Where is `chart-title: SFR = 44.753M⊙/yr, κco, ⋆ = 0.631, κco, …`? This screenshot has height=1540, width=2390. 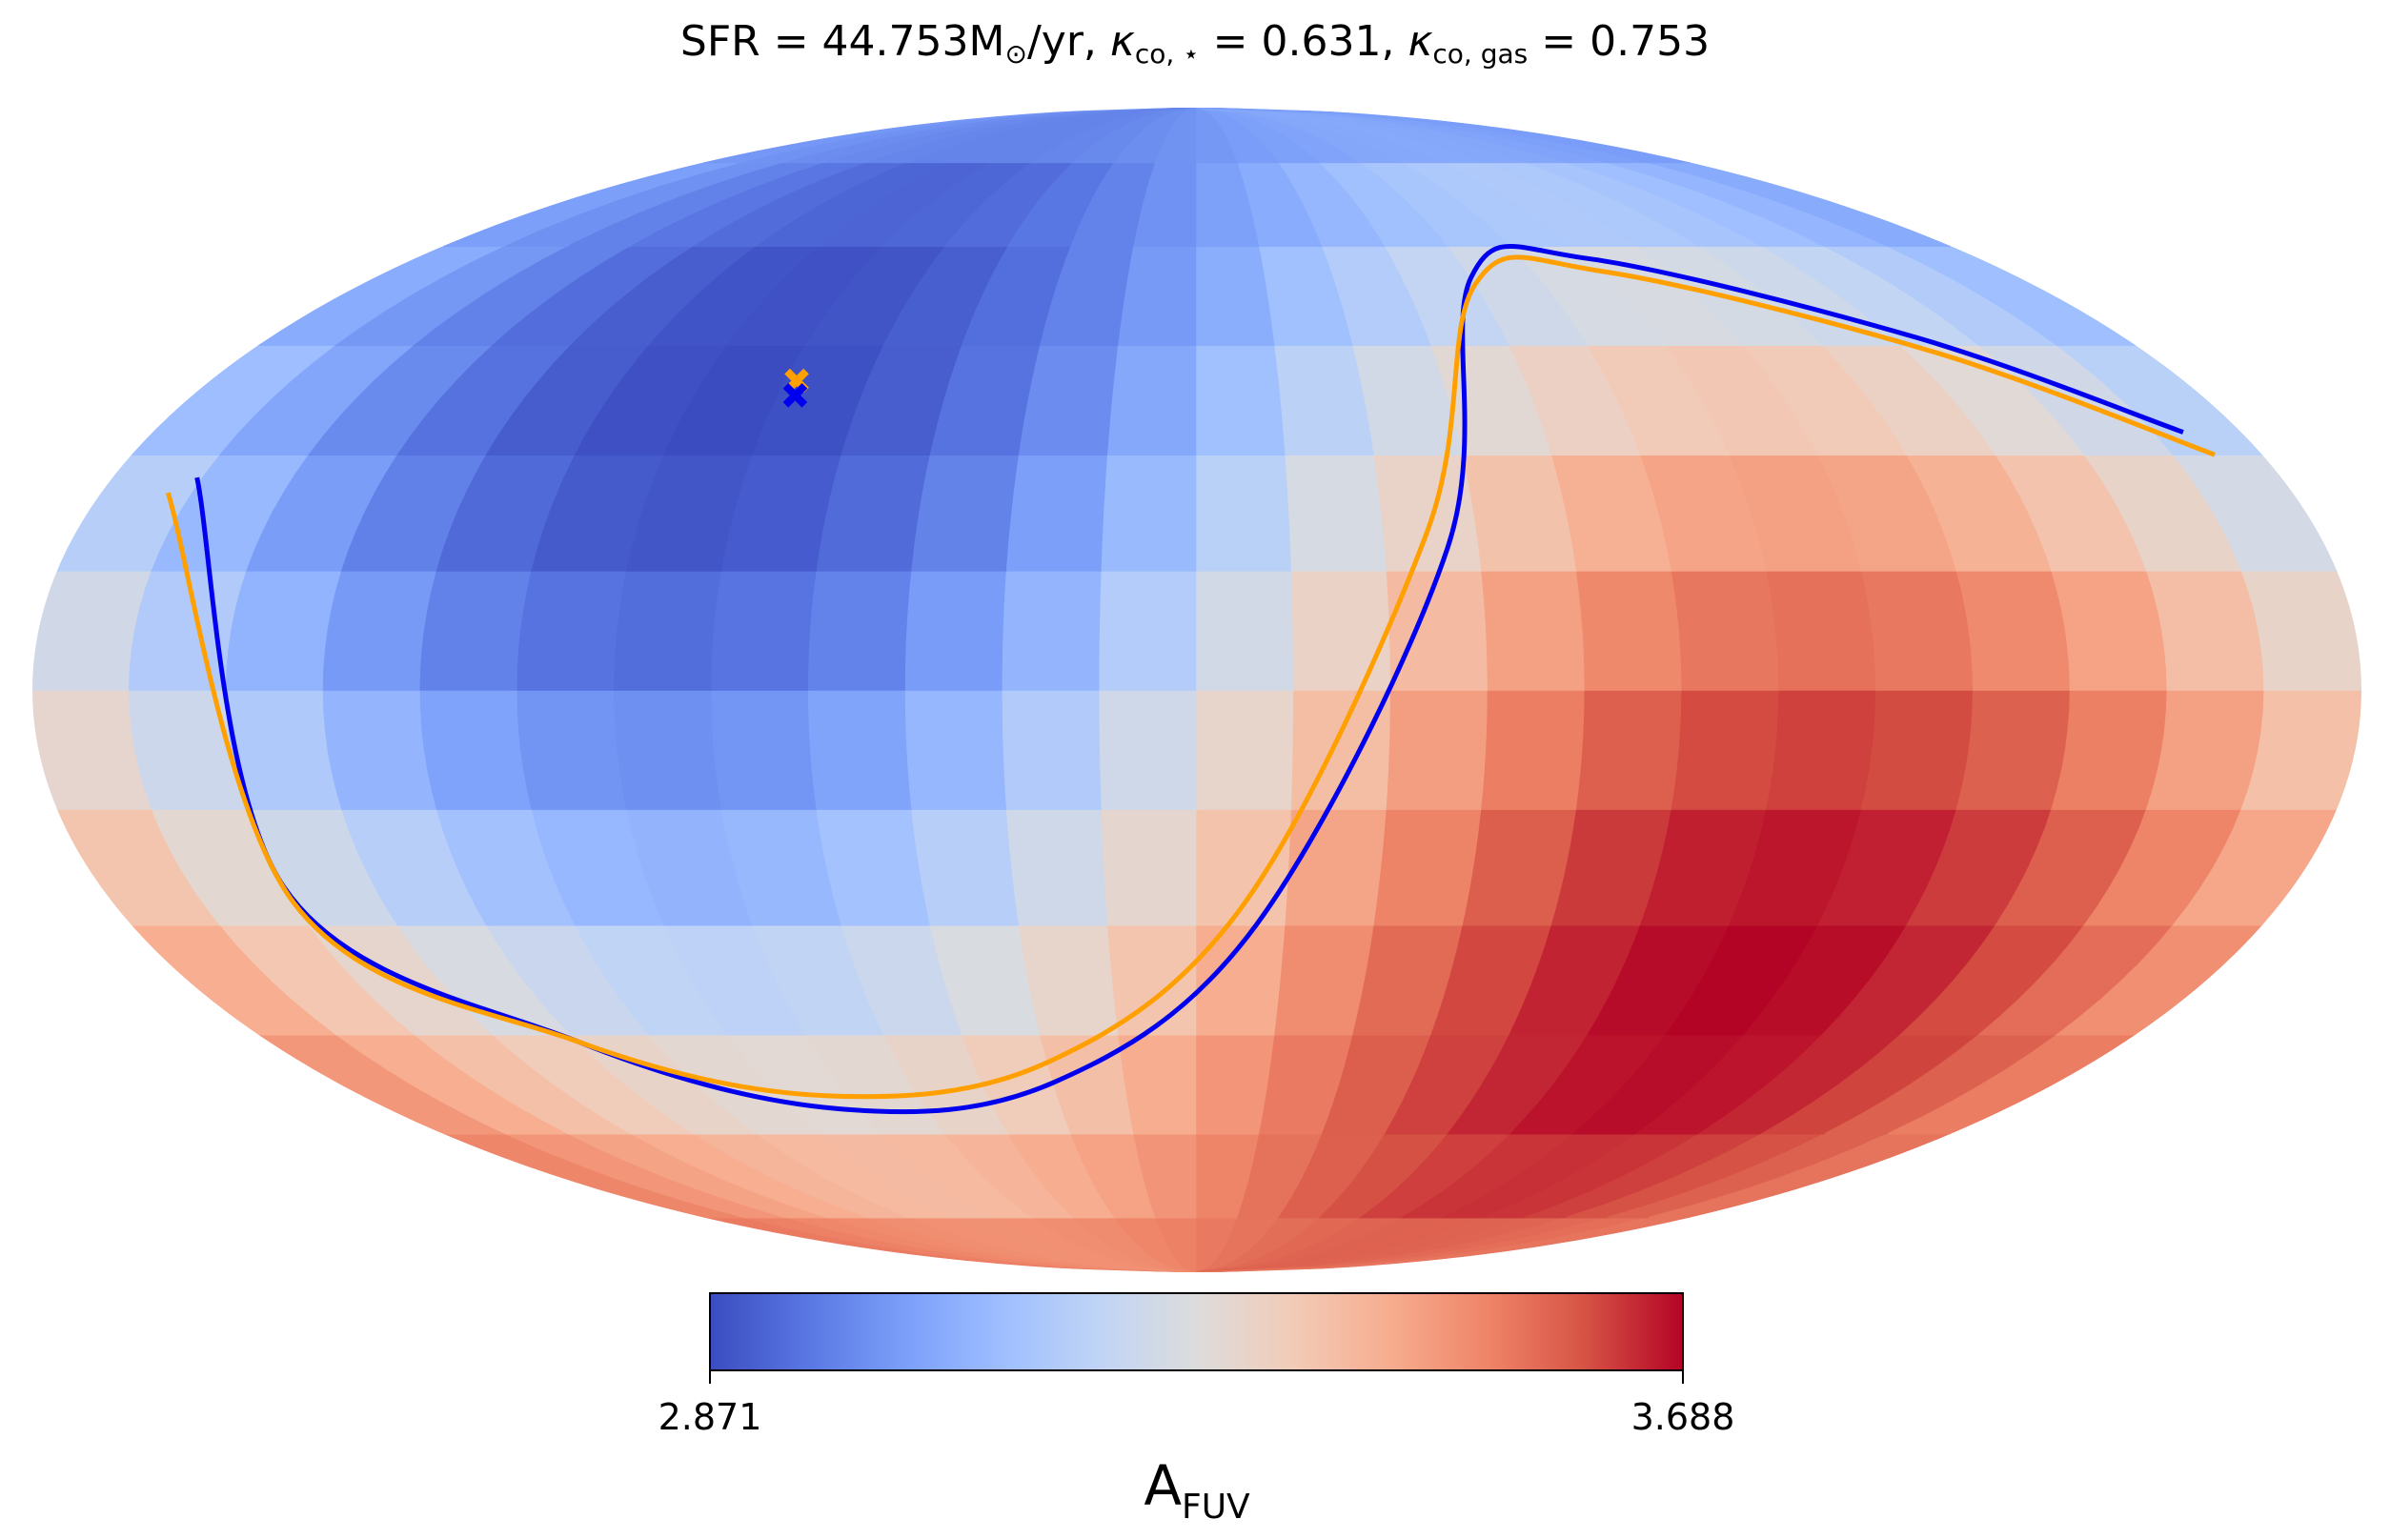
chart-title: SFR = 44.753M⊙/yr, κco, ⋆ = 0.631, κco, … is located at coordinates (1195, 43).